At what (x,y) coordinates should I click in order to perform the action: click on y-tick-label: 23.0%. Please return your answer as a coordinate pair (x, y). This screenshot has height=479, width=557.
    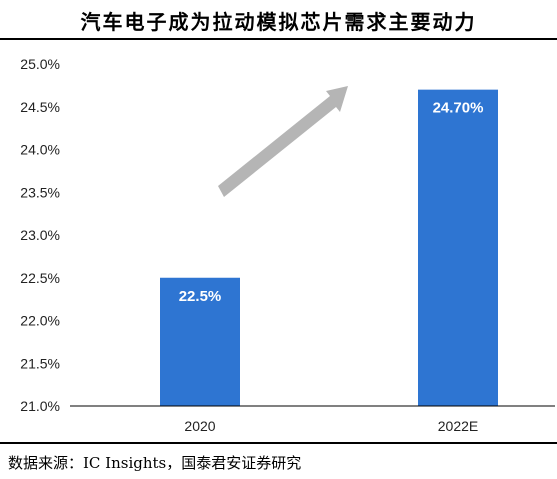
    Looking at the image, I should click on (40, 235).